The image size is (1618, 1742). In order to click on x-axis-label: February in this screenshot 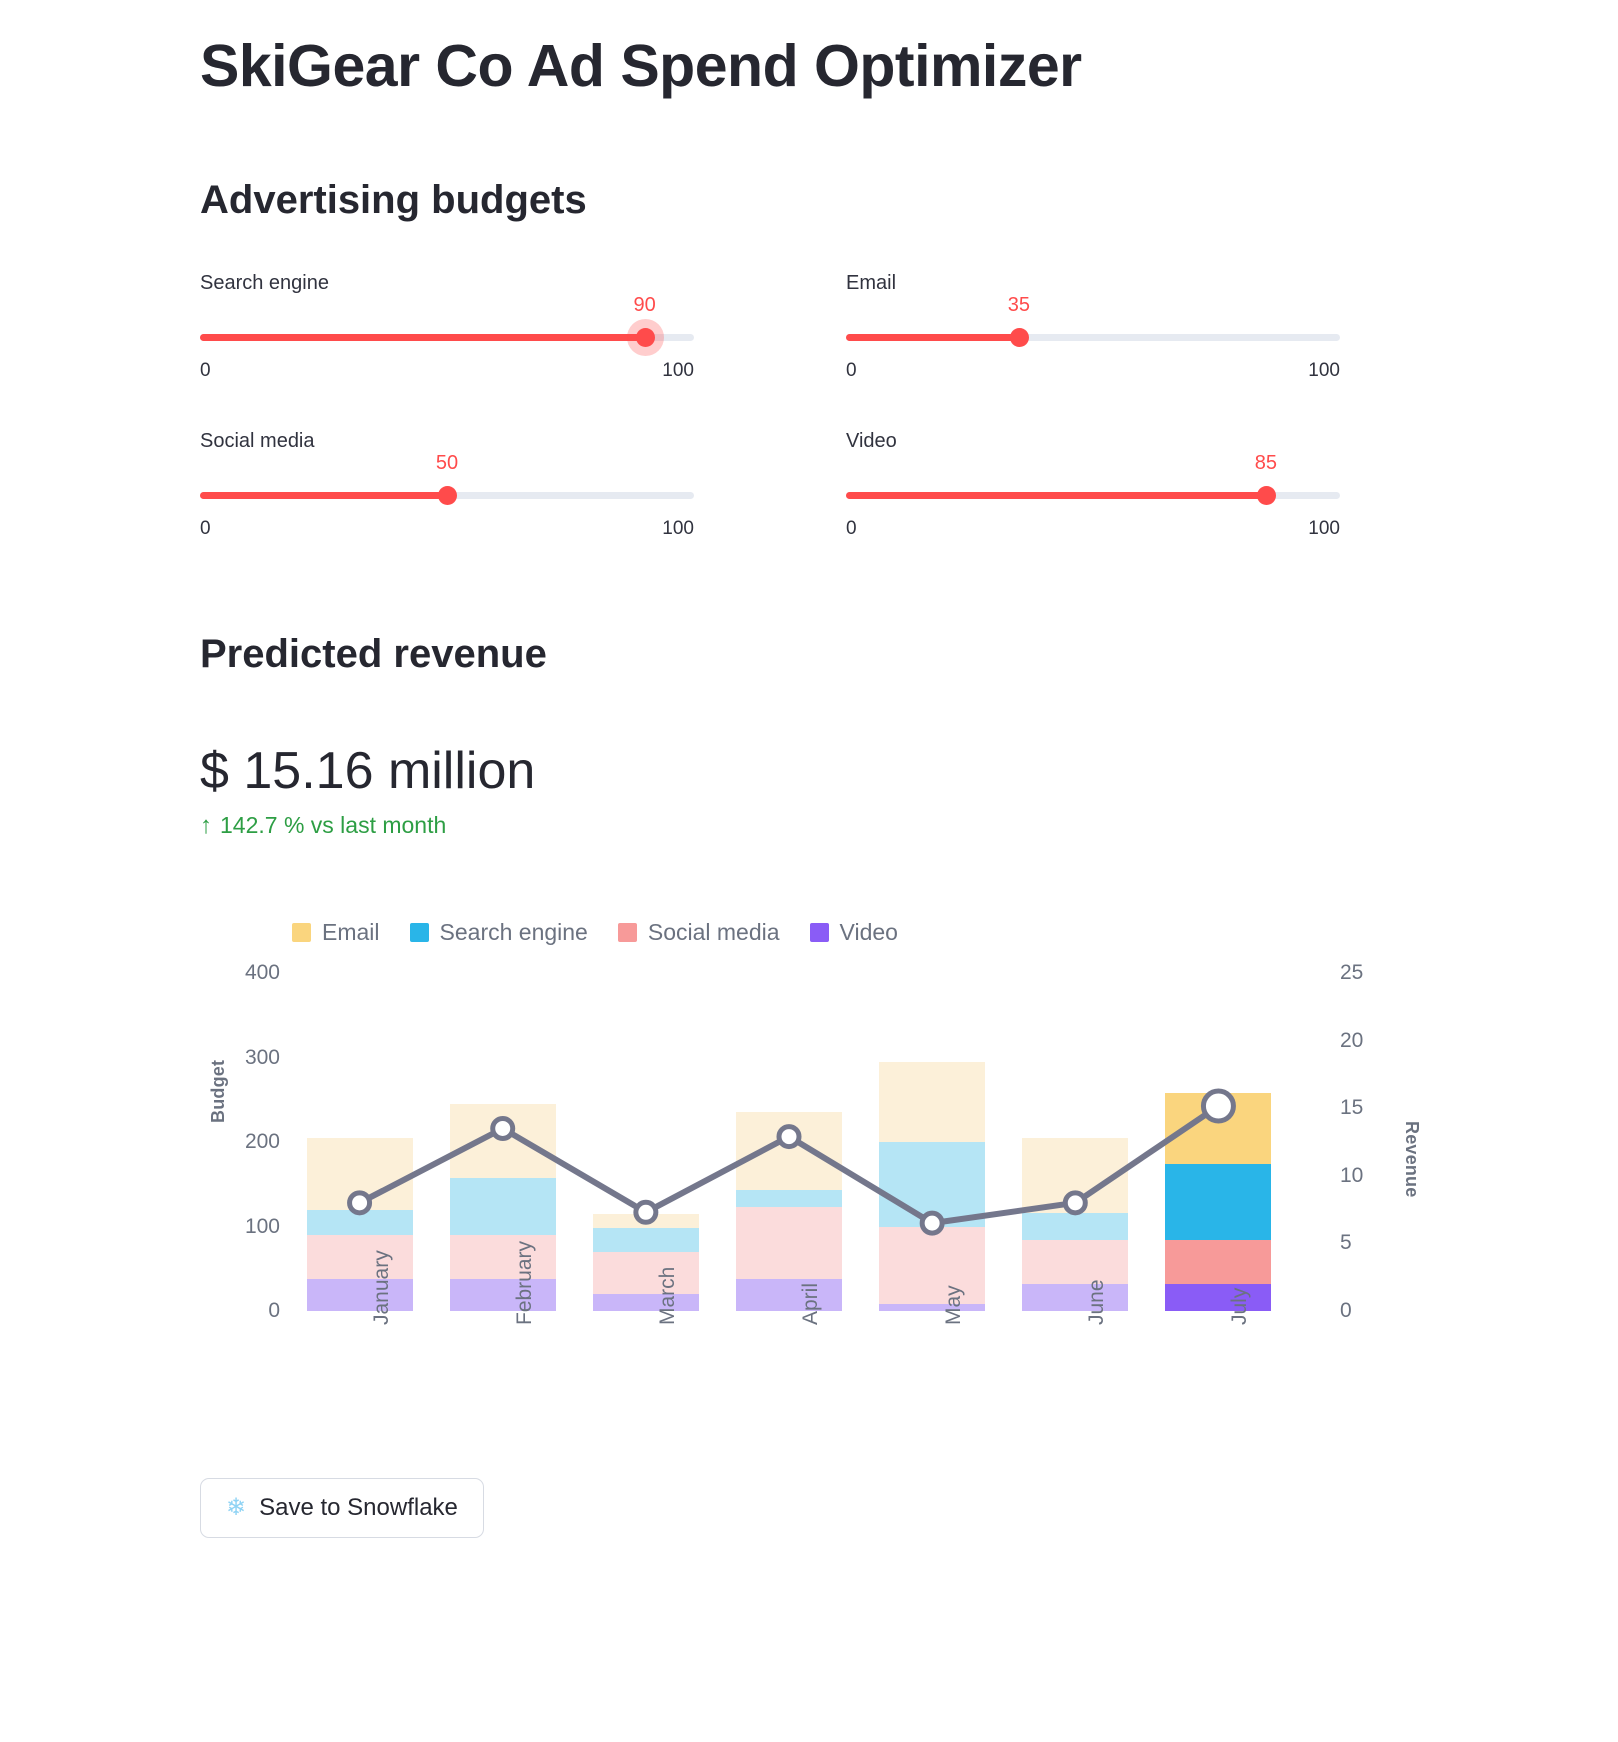, I will do `click(524, 1282)`.